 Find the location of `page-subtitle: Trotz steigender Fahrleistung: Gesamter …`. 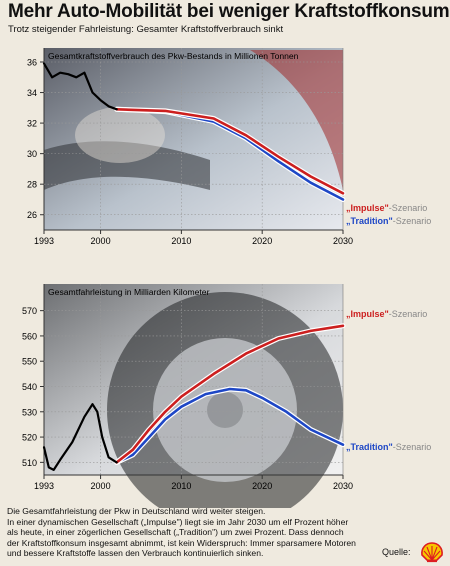

page-subtitle: Trotz steigender Fahrleistung: Gesamter … is located at coordinates (146, 29).